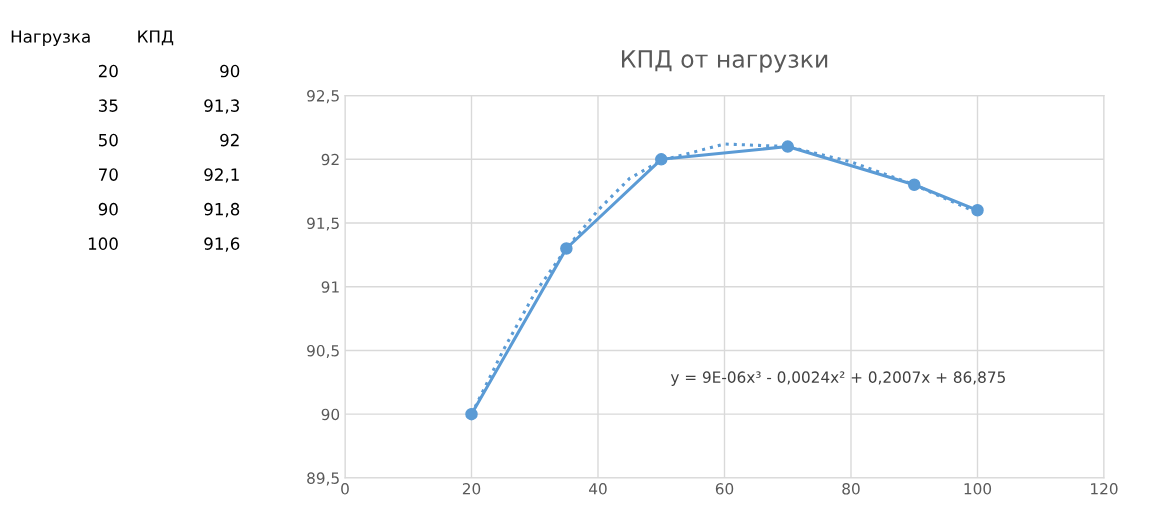  What do you see at coordinates (103, 243) in the screenshot?
I see `text: 100` at bounding box center [103, 243].